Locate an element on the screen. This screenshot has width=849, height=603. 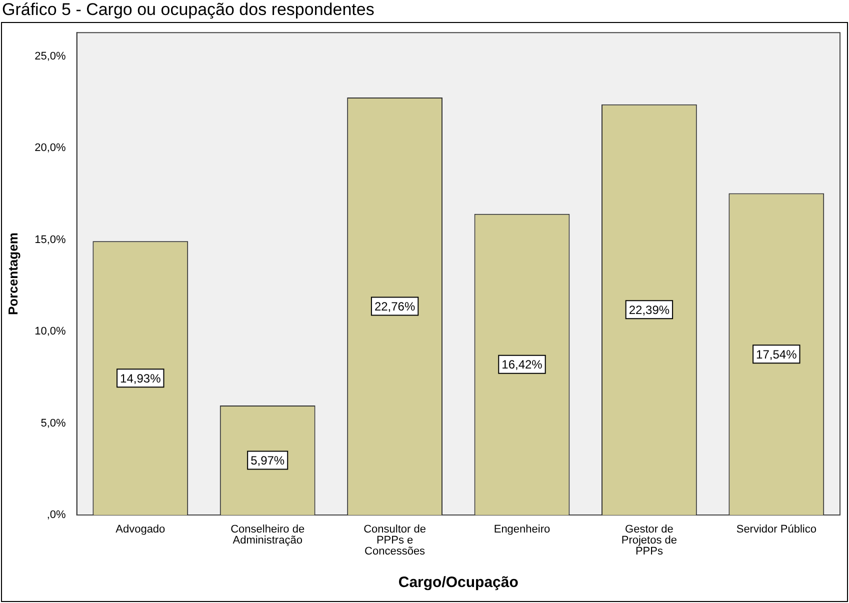
y-tick-label: 15,0% is located at coordinates (50, 240).